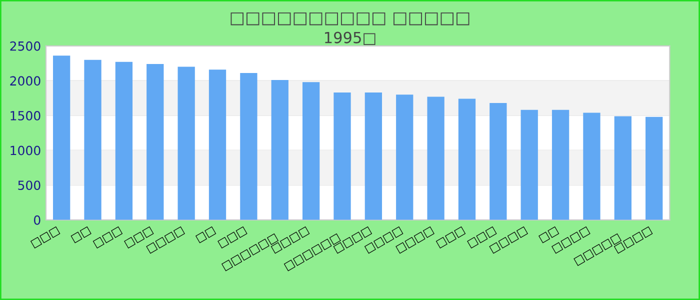 This screenshot has height=300, width=700. What do you see at coordinates (350, 38) in the screenshot?
I see `chart-subtitle: 1995□` at bounding box center [350, 38].